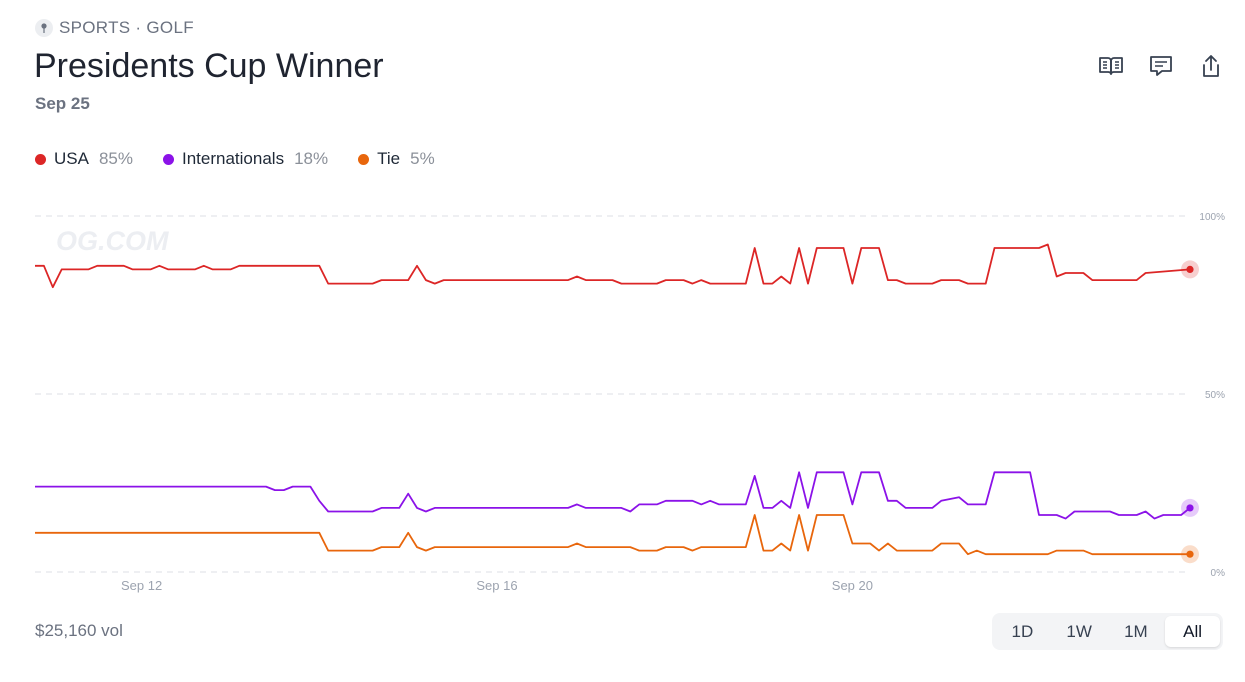 The width and height of the screenshot is (1245, 682). I want to click on range-1w-button: 1W, so click(1079, 631).